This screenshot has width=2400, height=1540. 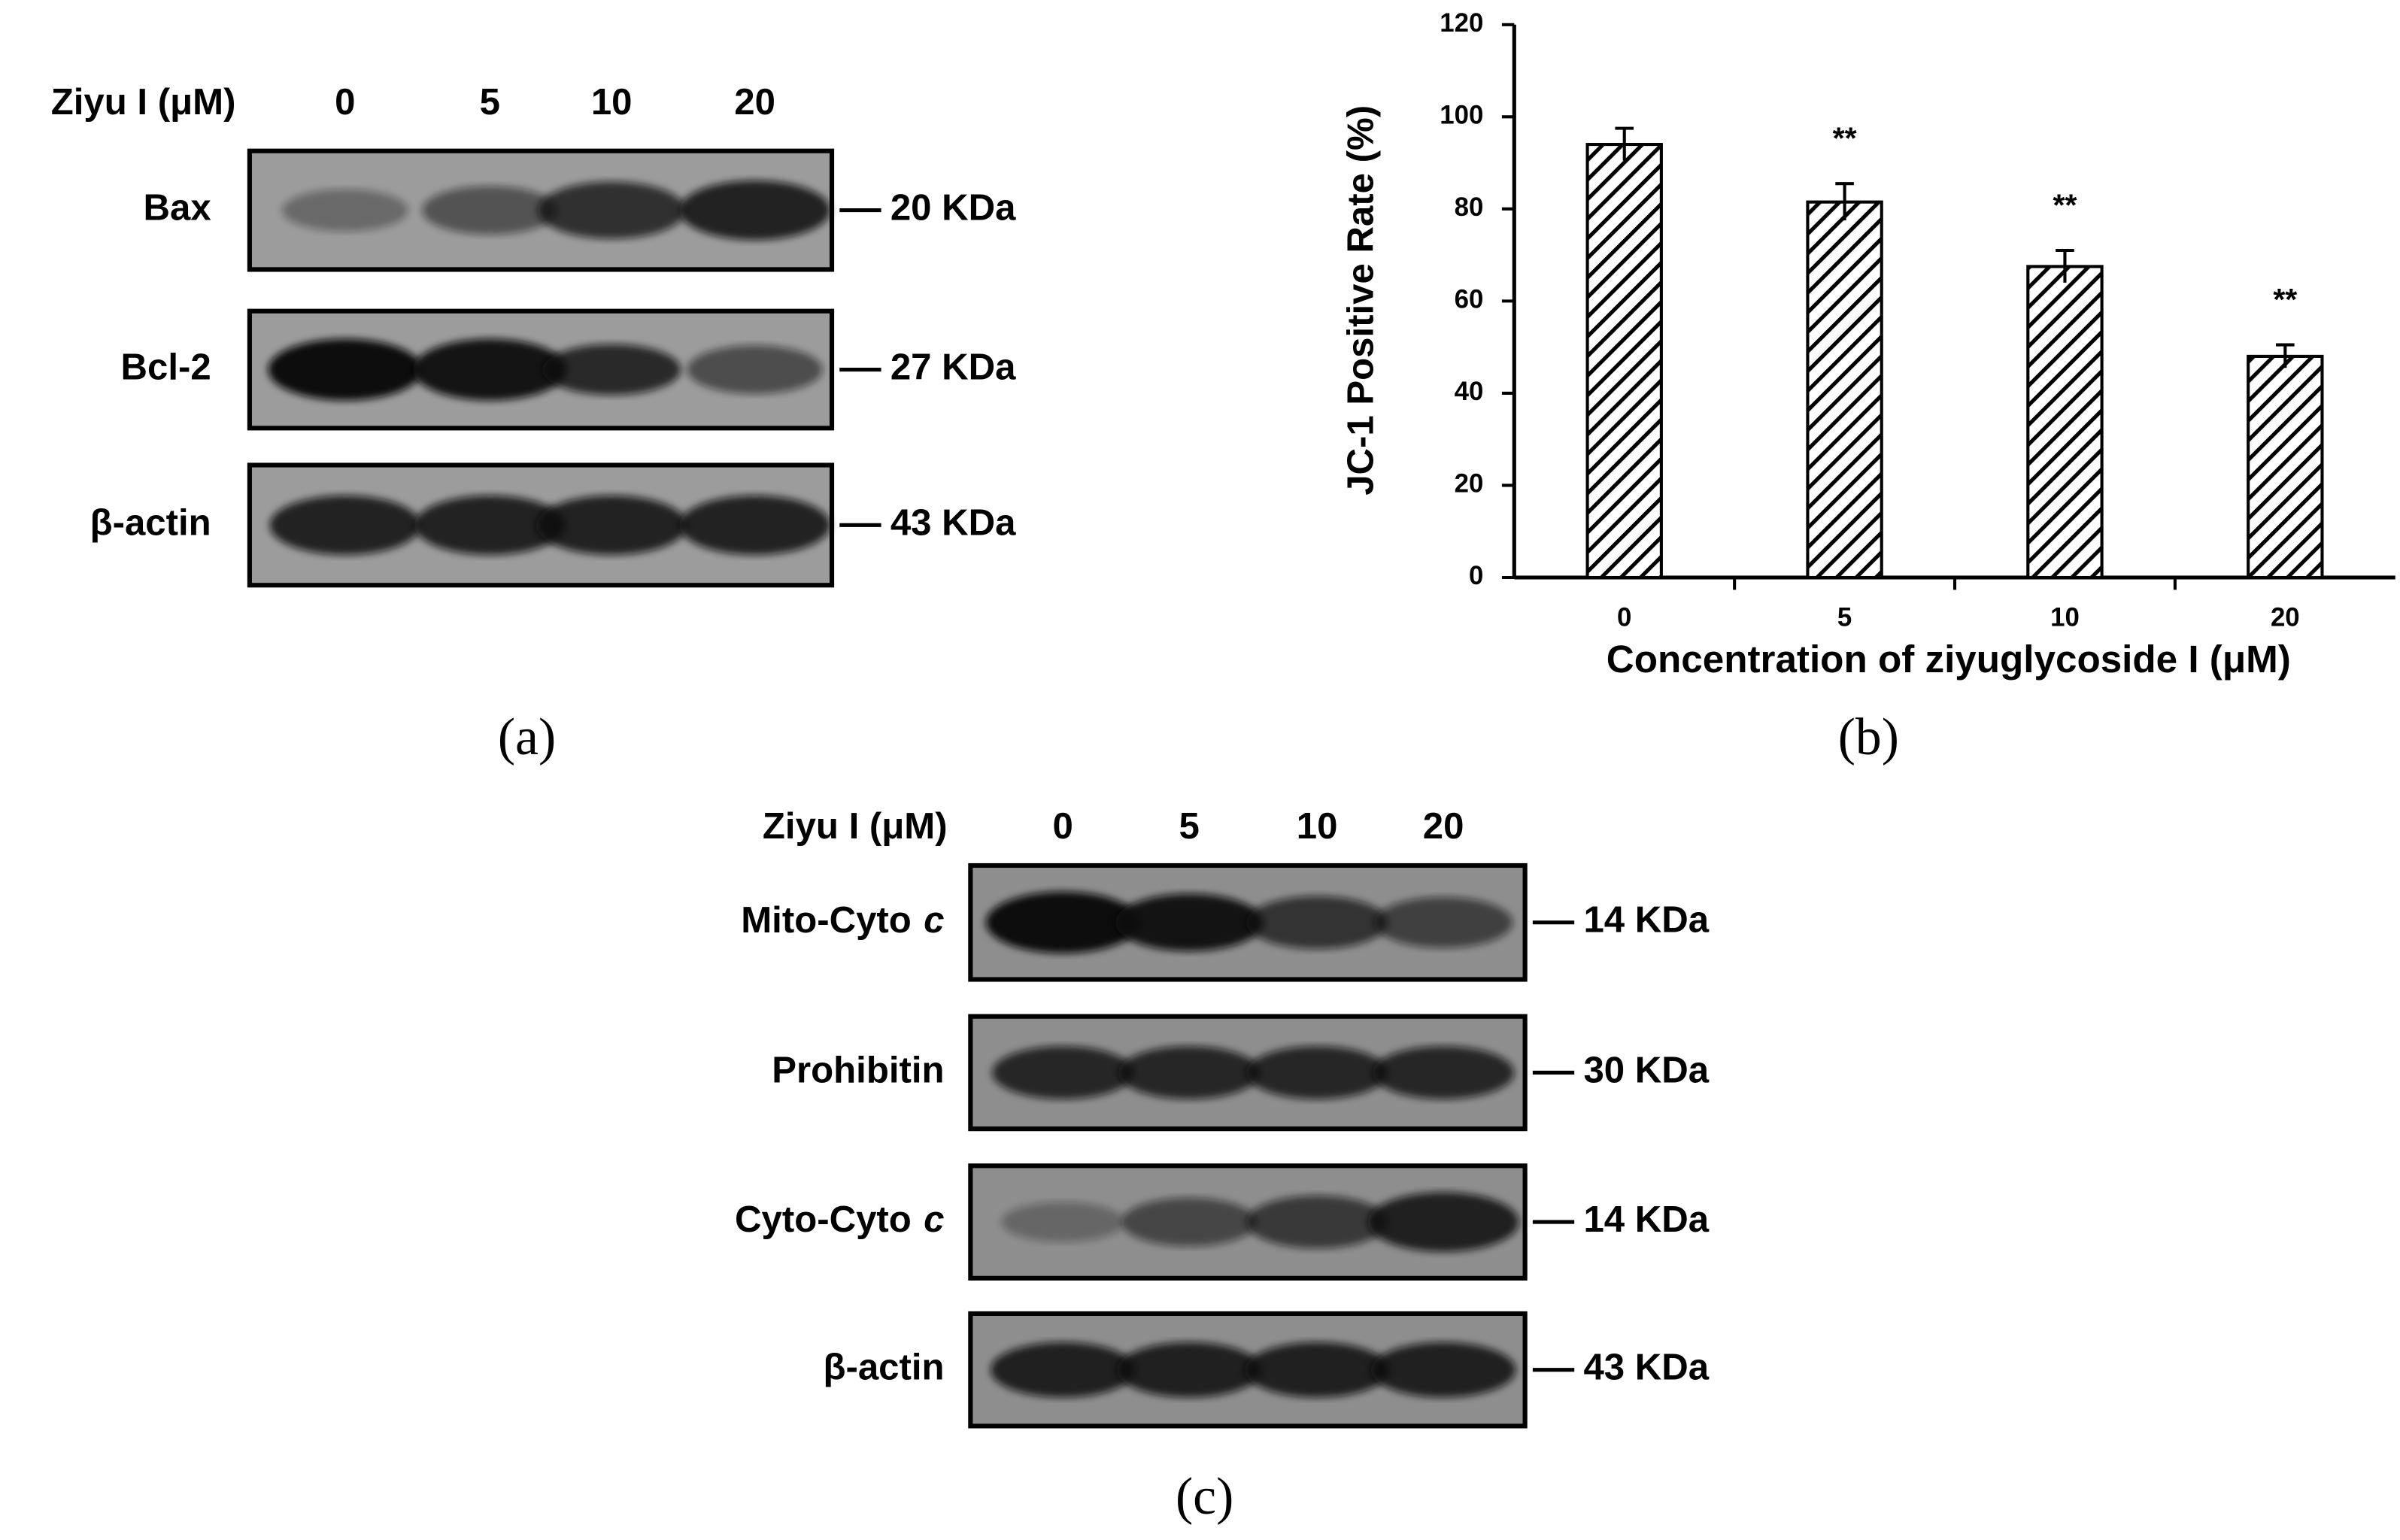 What do you see at coordinates (953, 367) in the screenshot?
I see `size-label: 27 KDa` at bounding box center [953, 367].